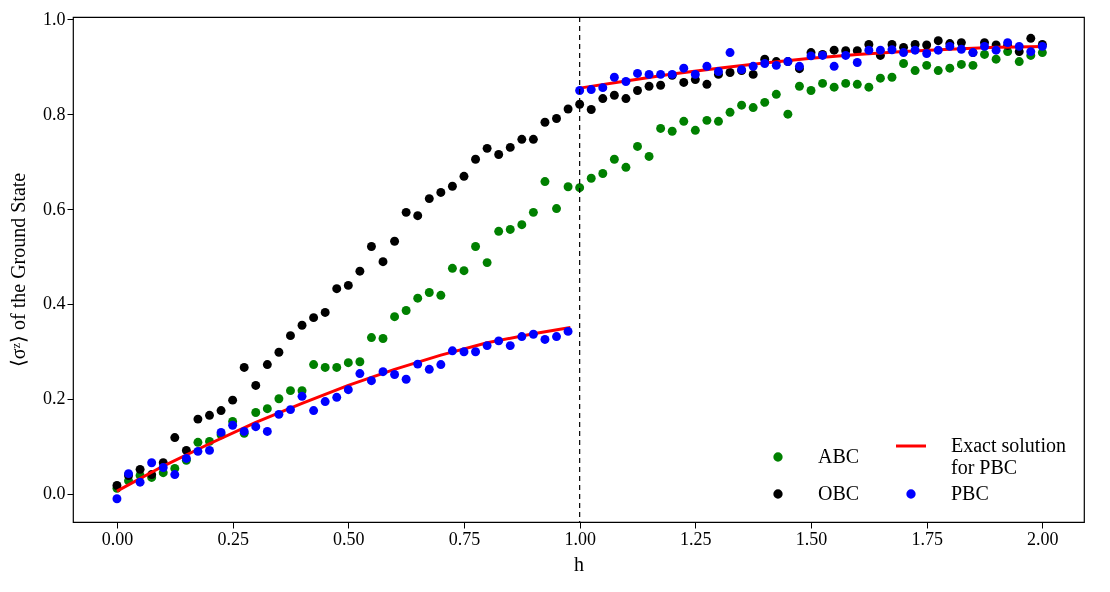 The width and height of the screenshot is (1110, 592). What do you see at coordinates (54, 303) in the screenshot?
I see `y-tick-label: 0.4` at bounding box center [54, 303].